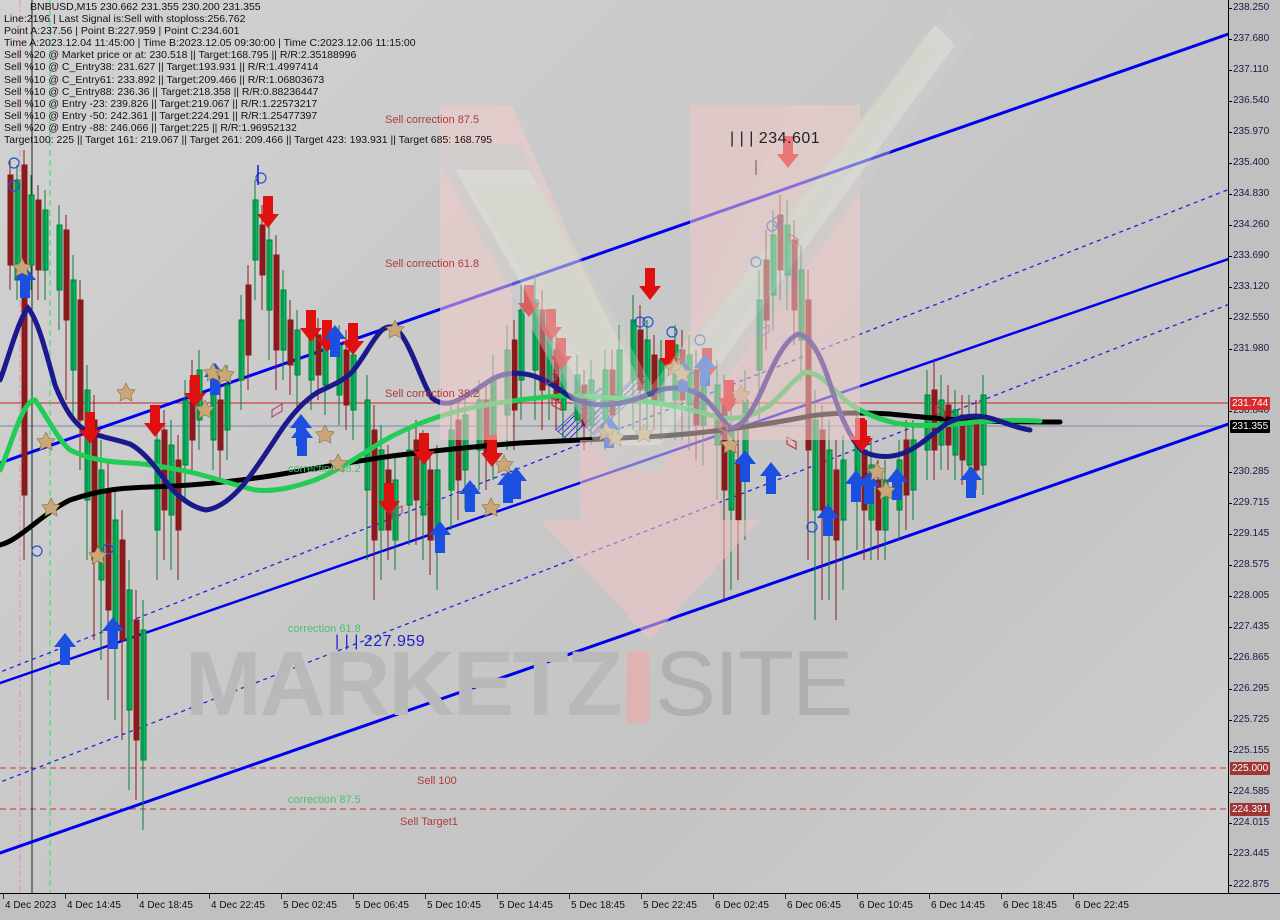 This screenshot has height=920, width=1280. What do you see at coordinates (1249, 595) in the screenshot?
I see `price-tick: 228.005` at bounding box center [1249, 595].